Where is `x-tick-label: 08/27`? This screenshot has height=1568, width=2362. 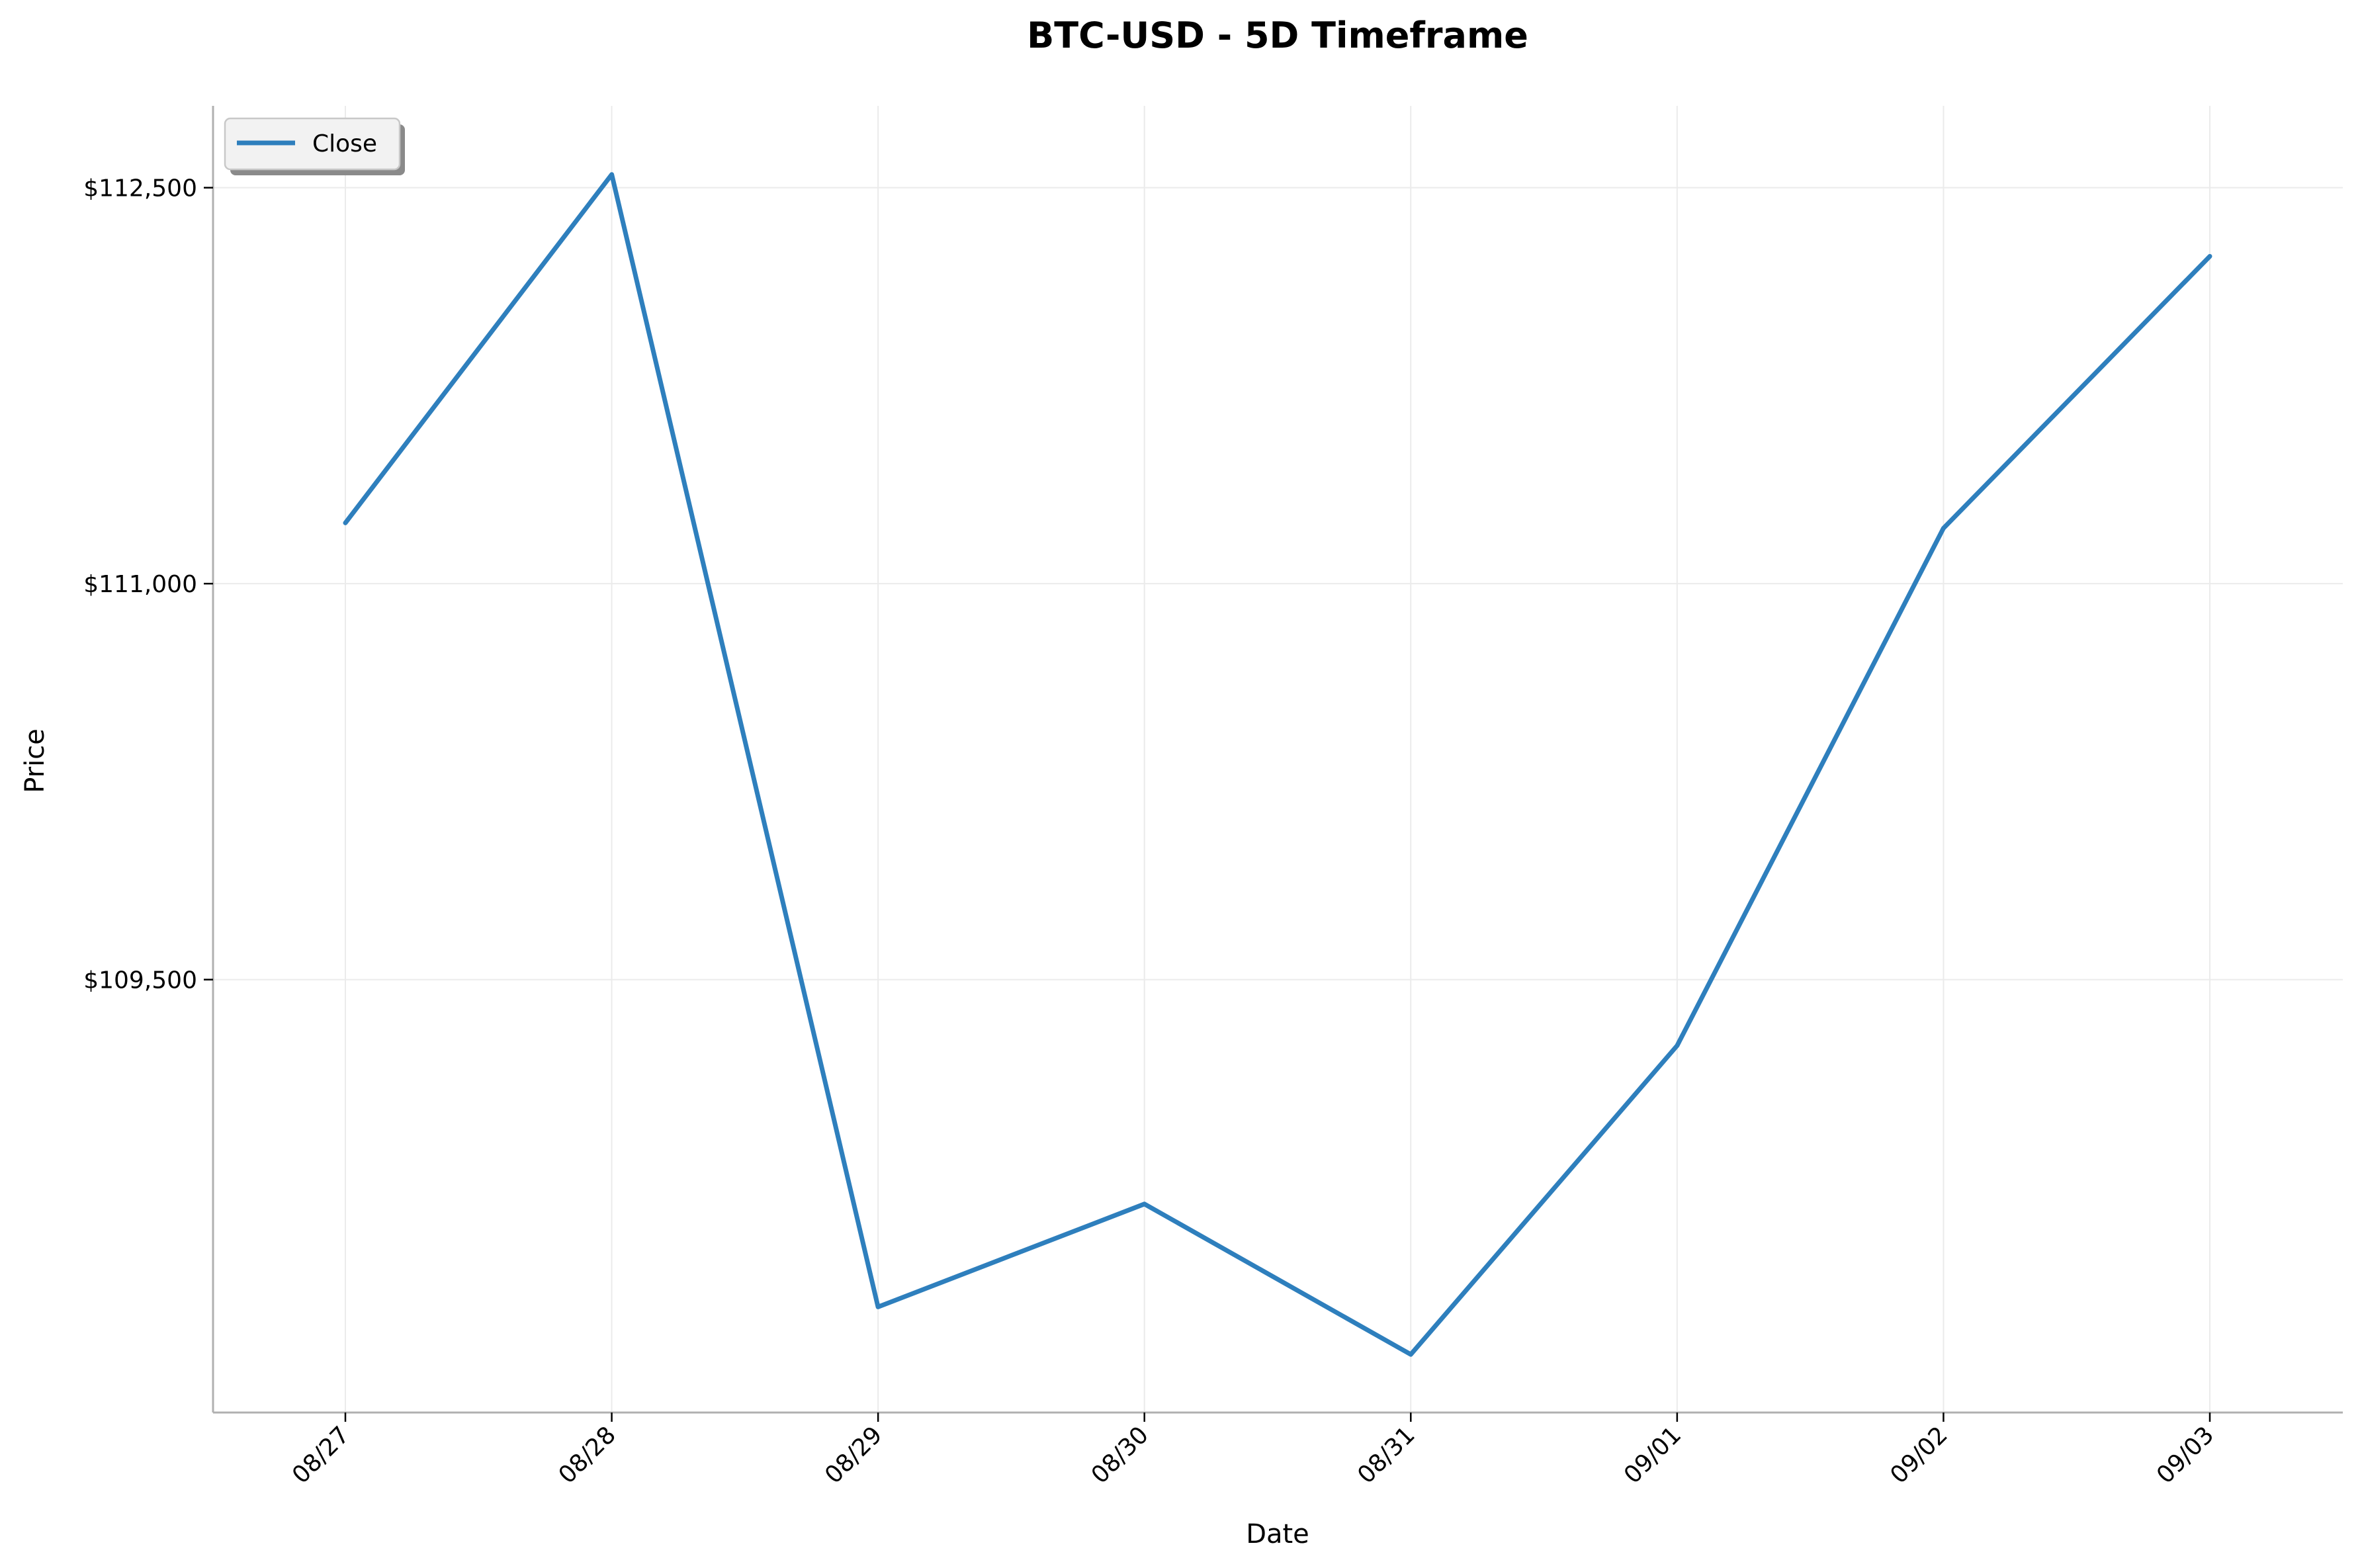 x-tick-label: 08/27 is located at coordinates (321, 1455).